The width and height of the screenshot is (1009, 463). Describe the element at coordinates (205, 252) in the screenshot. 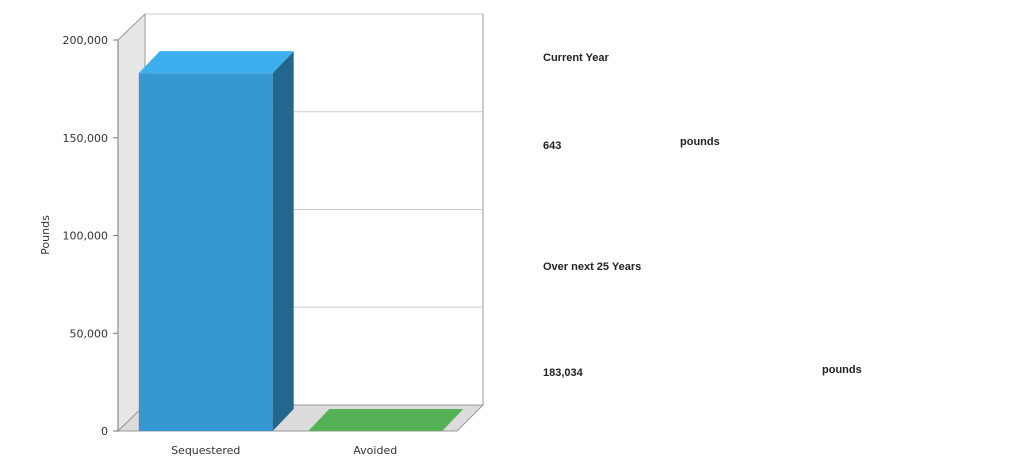

I see `bar` at that location.